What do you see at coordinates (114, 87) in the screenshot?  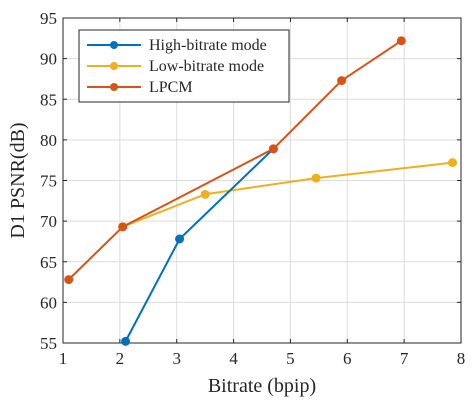 I see `legend-marker-lpcm` at bounding box center [114, 87].